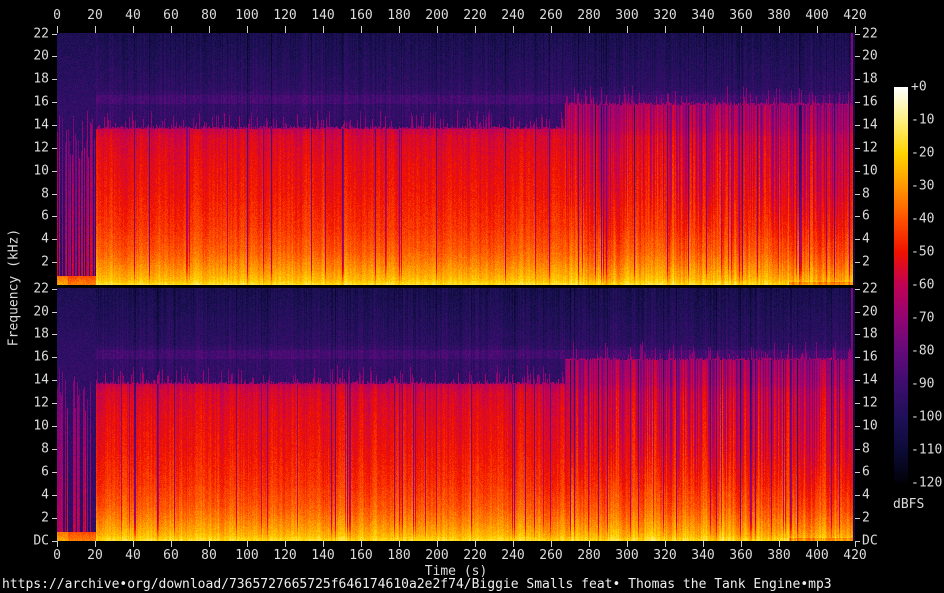 This screenshot has width=944, height=593. What do you see at coordinates (57, 15) in the screenshot?
I see `time-tick-label-top: 0` at bounding box center [57, 15].